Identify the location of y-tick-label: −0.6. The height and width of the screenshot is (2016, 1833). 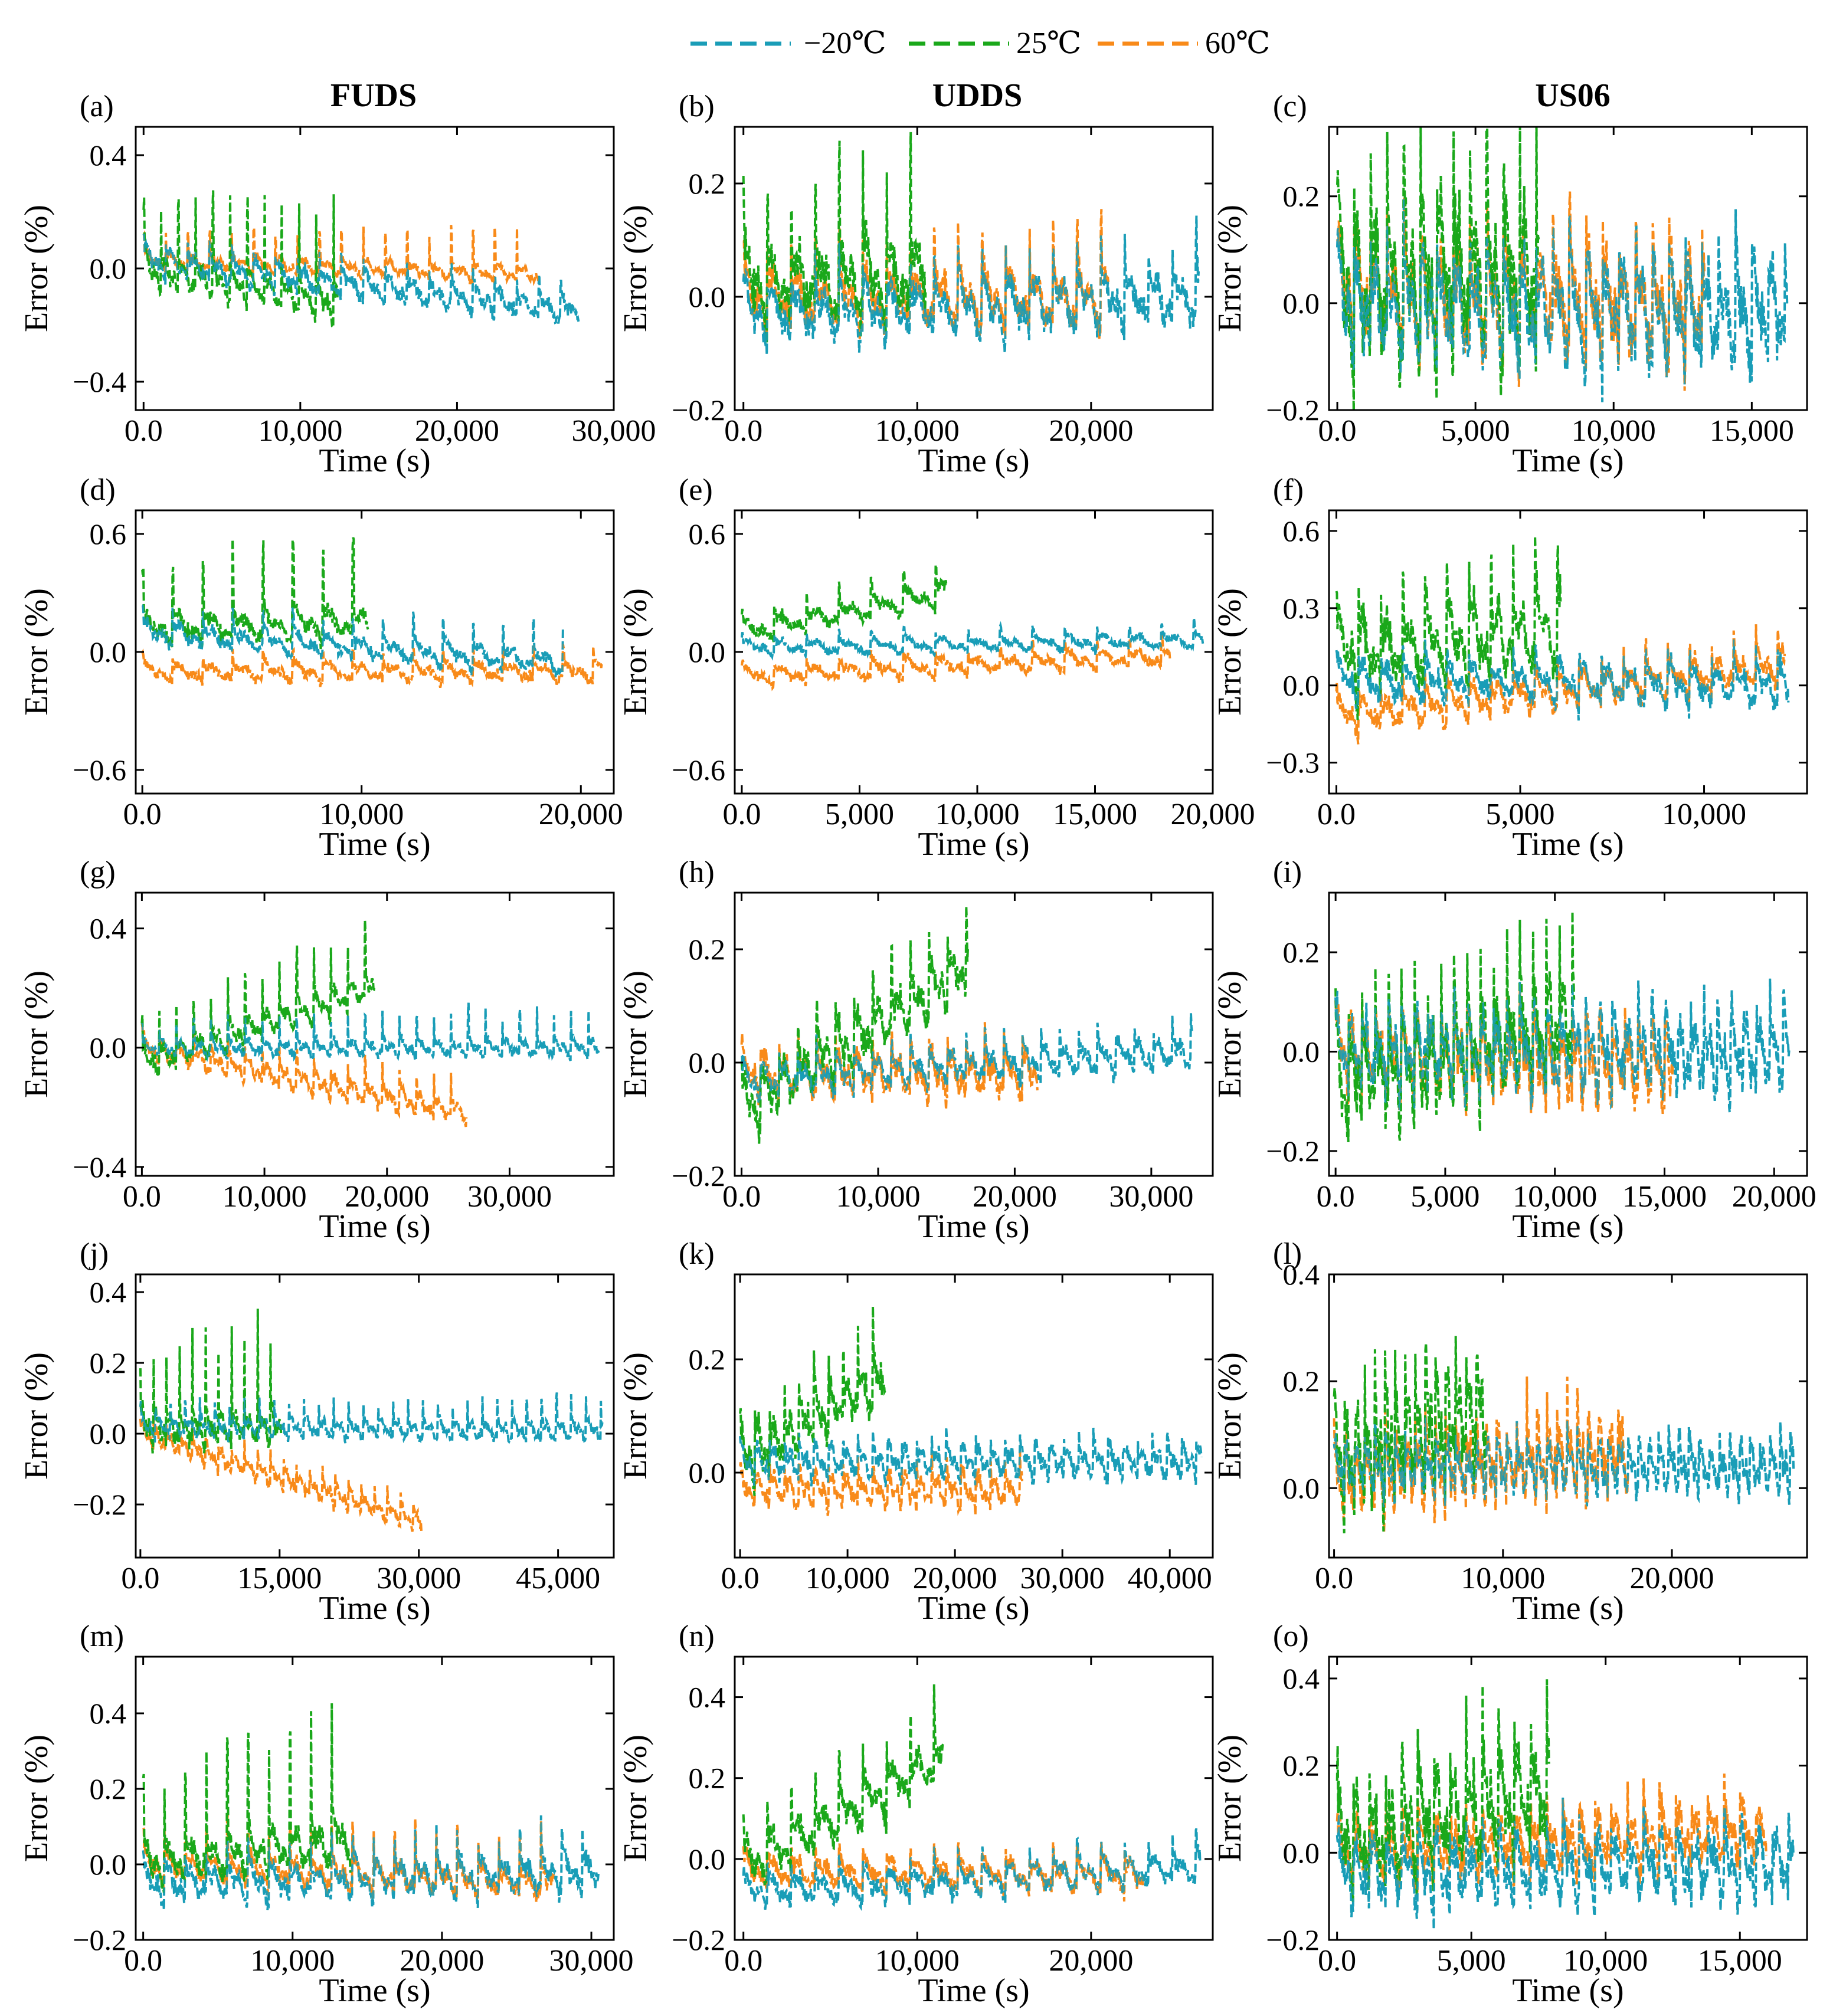
(698, 770).